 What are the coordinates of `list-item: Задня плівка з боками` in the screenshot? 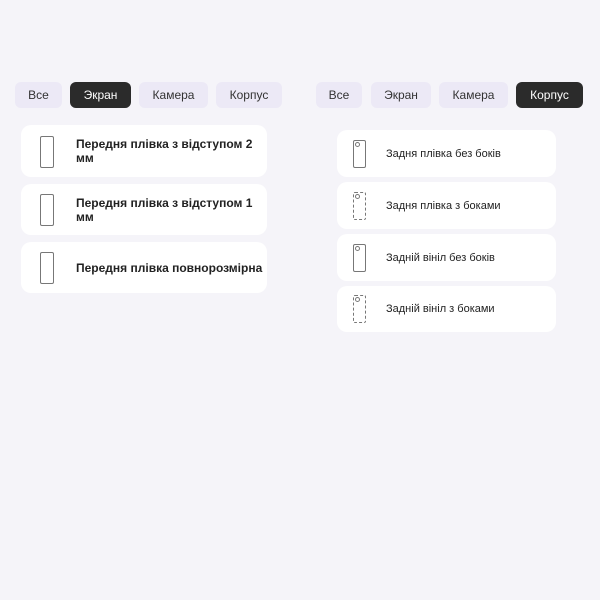 It's located at (446, 205).